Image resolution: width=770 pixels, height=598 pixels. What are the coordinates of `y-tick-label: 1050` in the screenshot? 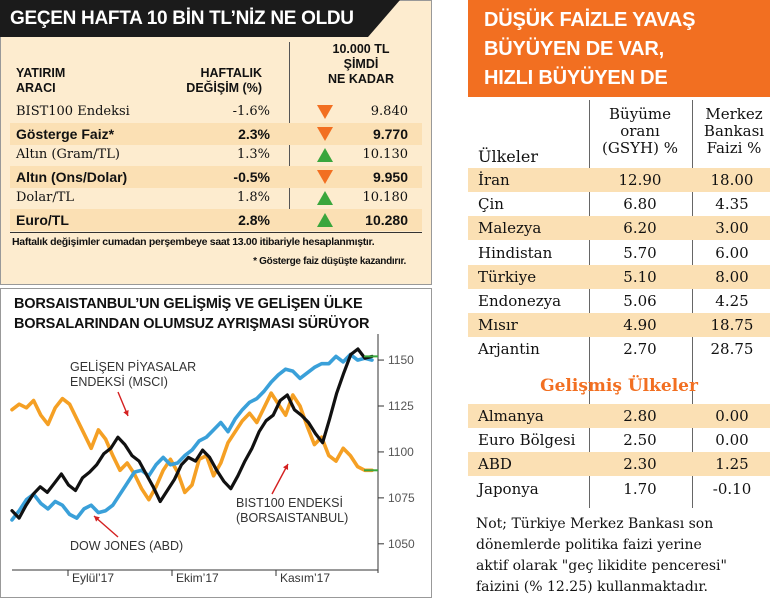 It's located at (401, 544).